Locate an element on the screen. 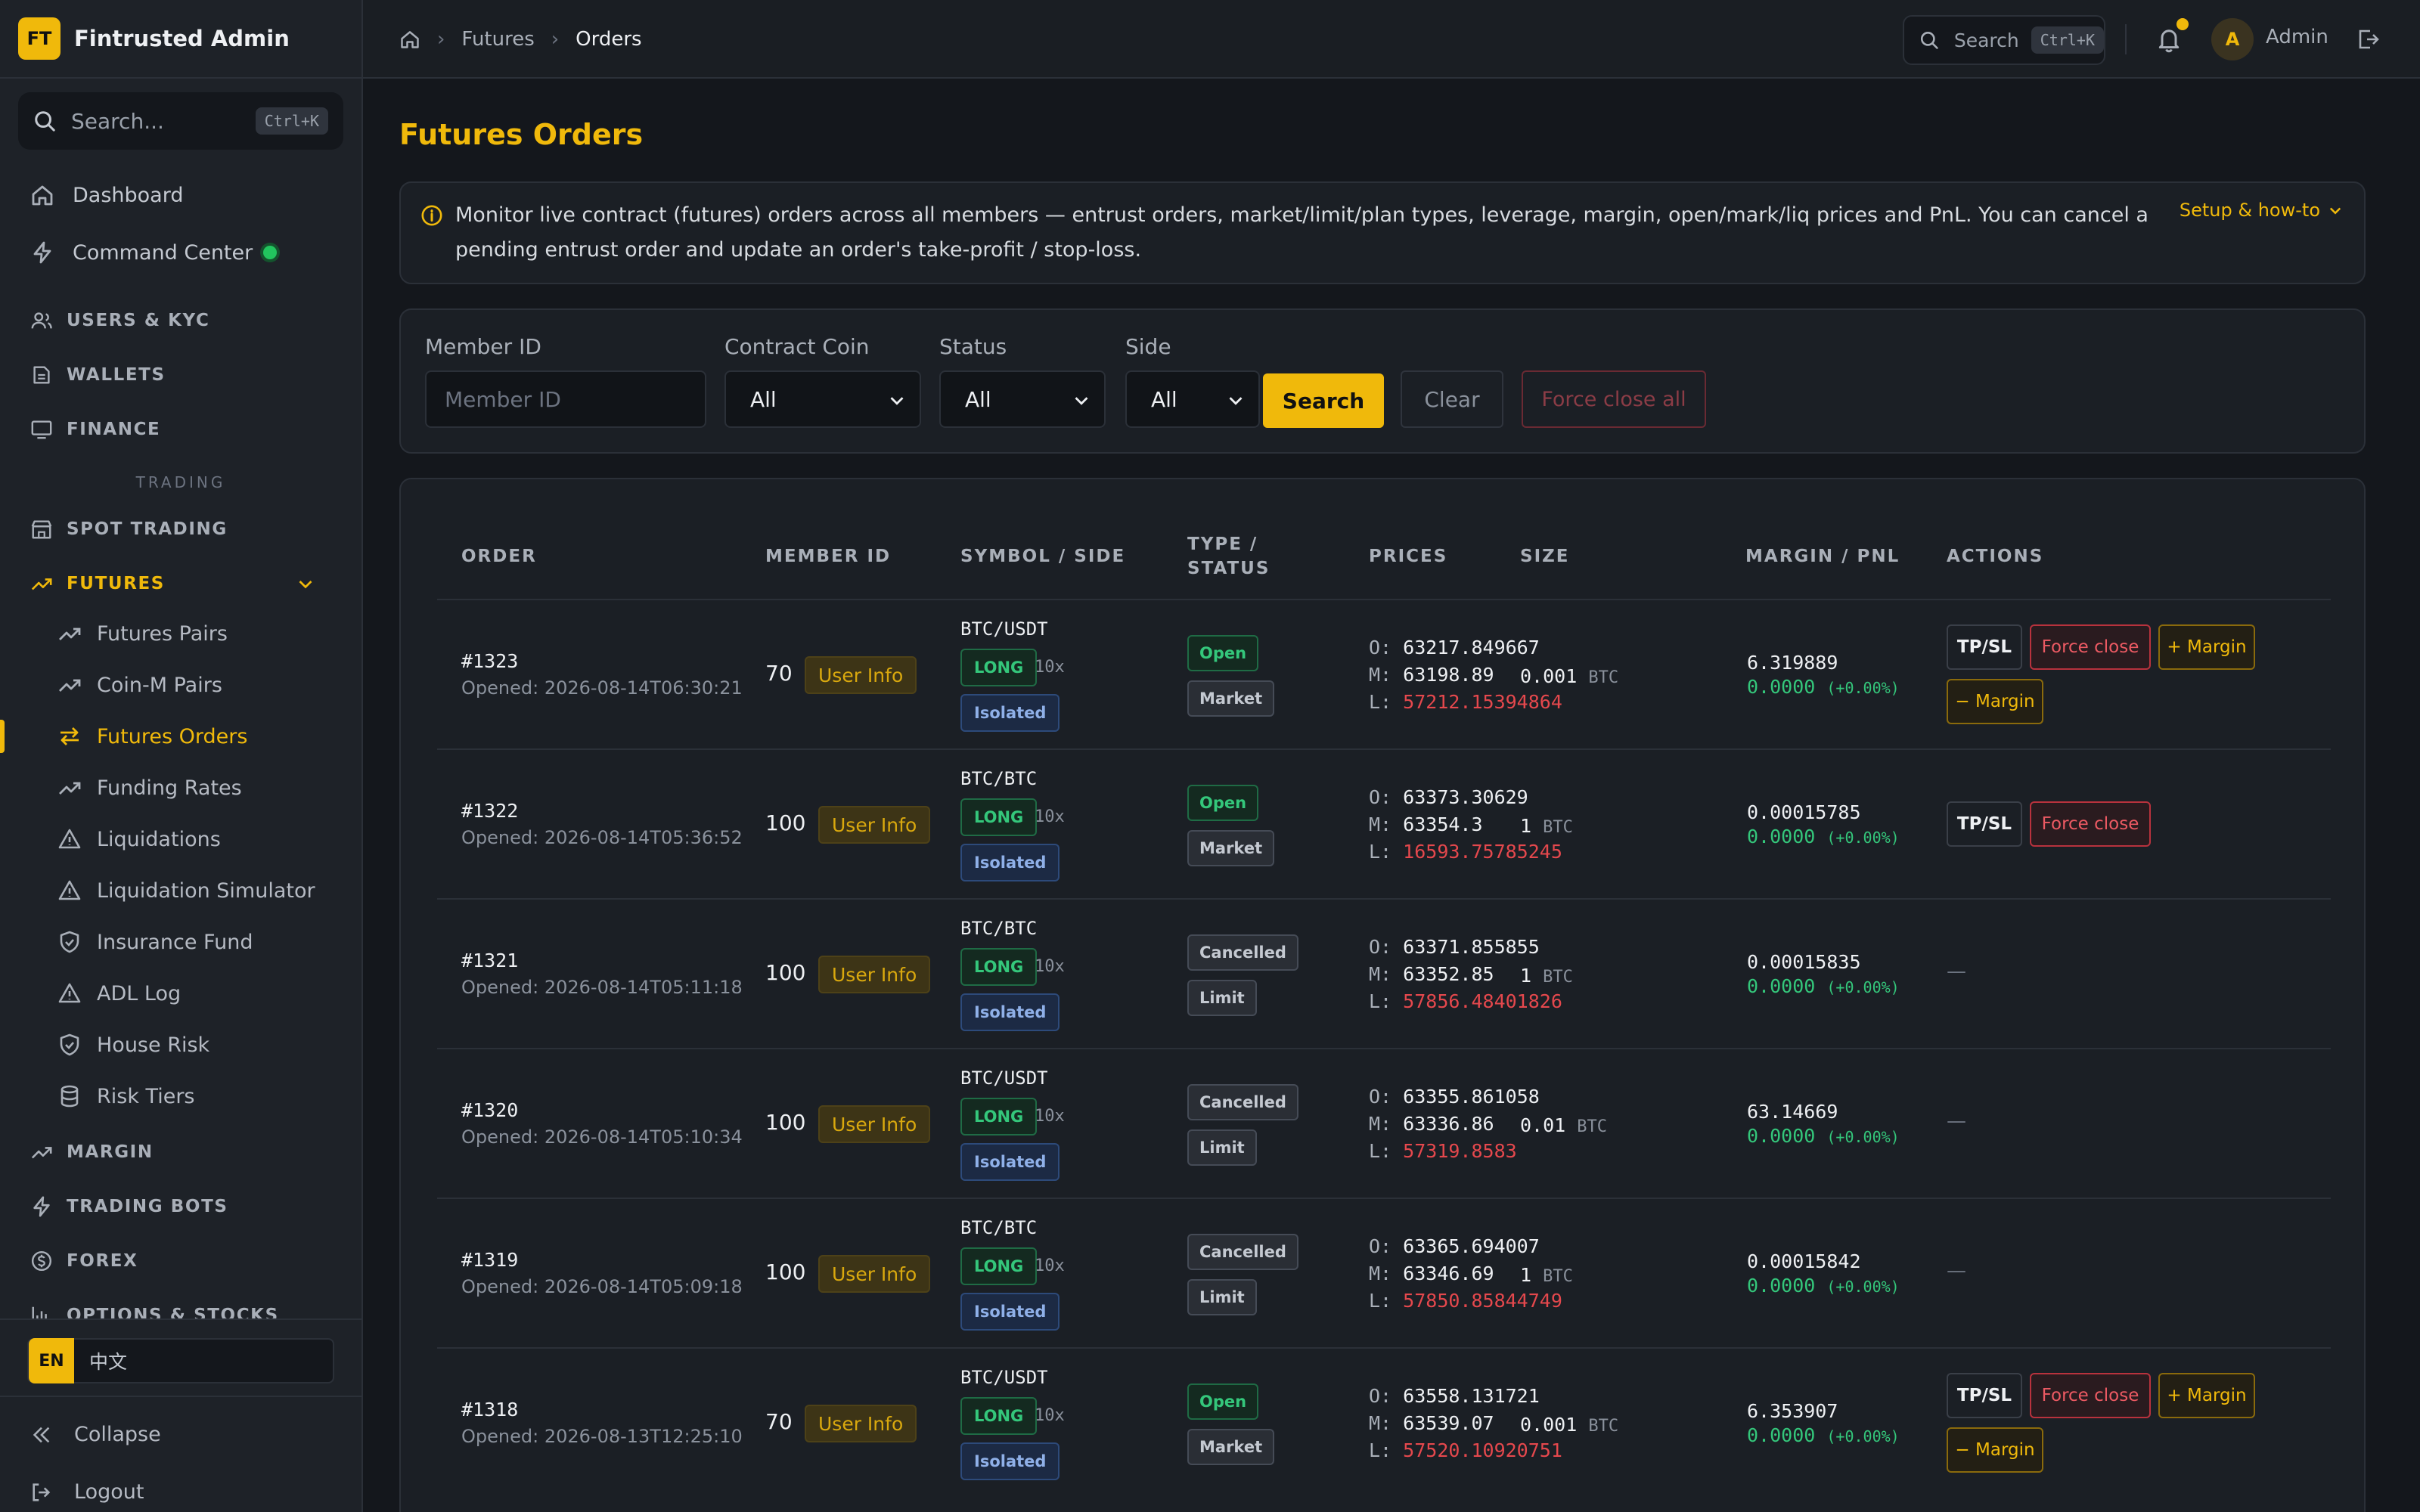 This screenshot has width=2420, height=1512. sidebar-group-label: FUTURES is located at coordinates (116, 583).